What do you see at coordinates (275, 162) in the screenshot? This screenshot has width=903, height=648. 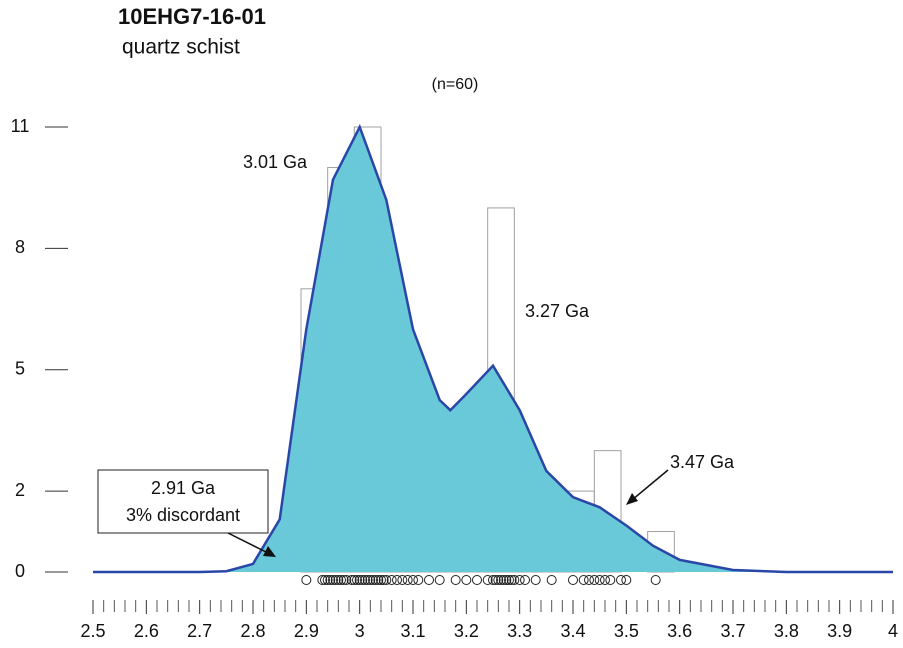 I see `annotation: 3.01 Ga` at bounding box center [275, 162].